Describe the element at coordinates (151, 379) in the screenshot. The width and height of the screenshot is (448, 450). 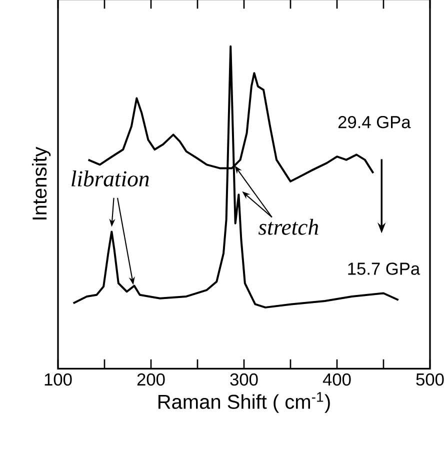
I see `x-tick-label: 200` at that location.